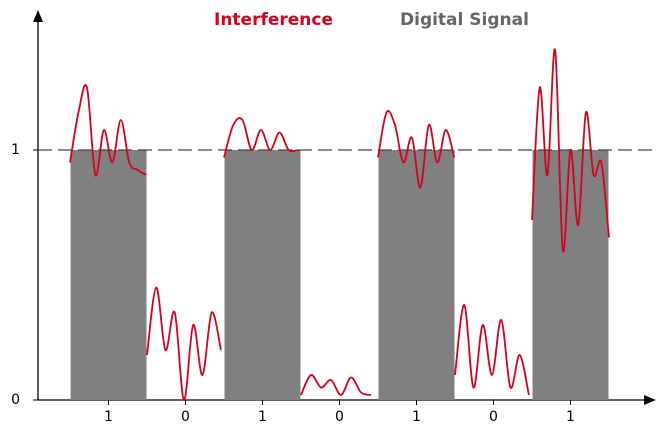 The image size is (662, 431). Describe the element at coordinates (650, 400) in the screenshot. I see `x-axis-arrow` at that location.